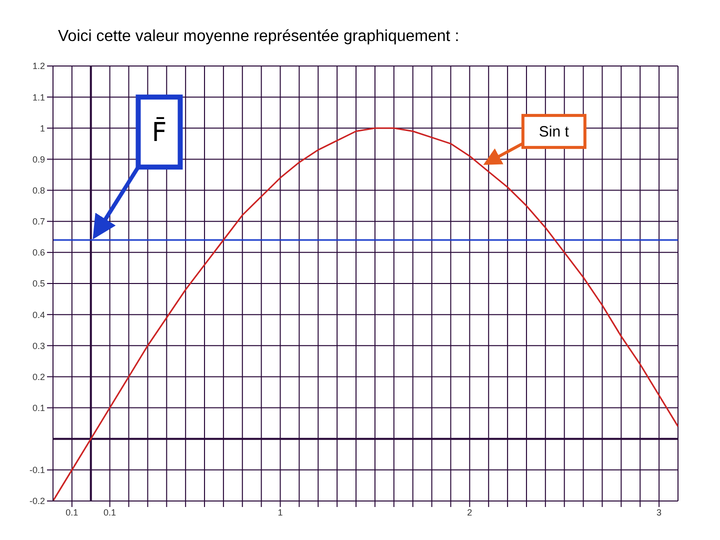 The height and width of the screenshot is (540, 720). I want to click on y-tick-label: 0.6, so click(38, 253).